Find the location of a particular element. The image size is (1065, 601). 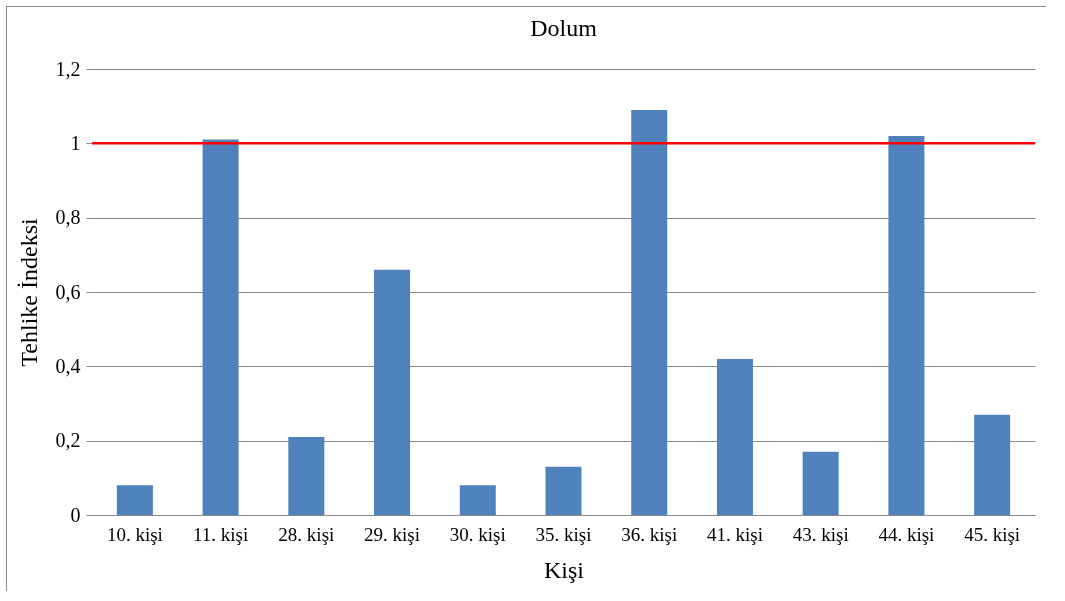

x-tick-label: 45. kişi is located at coordinates (992, 534).